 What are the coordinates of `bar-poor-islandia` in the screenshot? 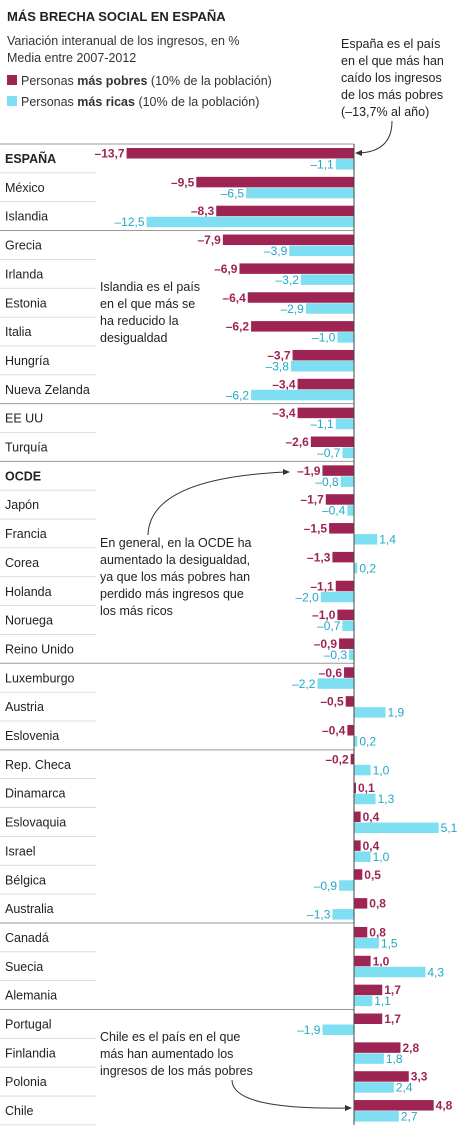 It's located at (285, 211).